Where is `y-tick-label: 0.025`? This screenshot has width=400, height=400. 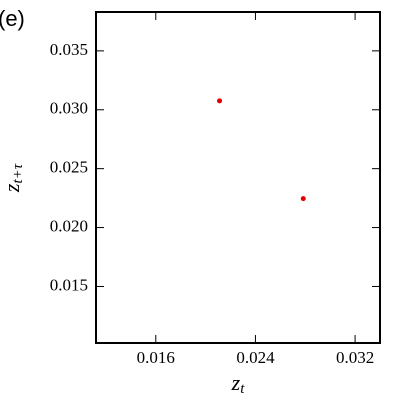 y-tick-label: 0.025 is located at coordinates (69, 167).